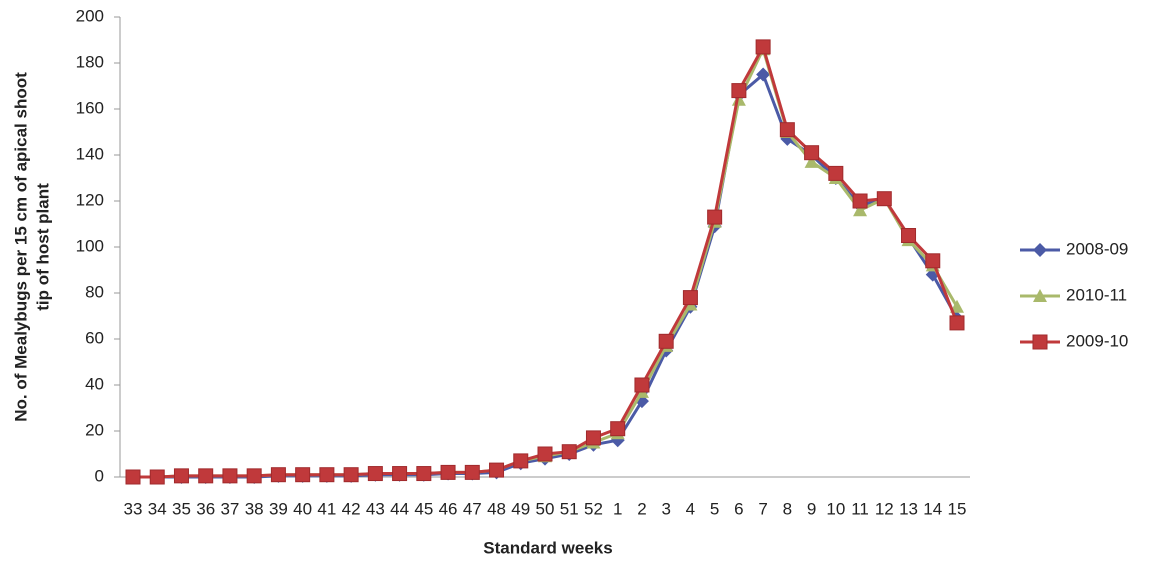  I want to click on x-tick-label: 49, so click(520, 508).